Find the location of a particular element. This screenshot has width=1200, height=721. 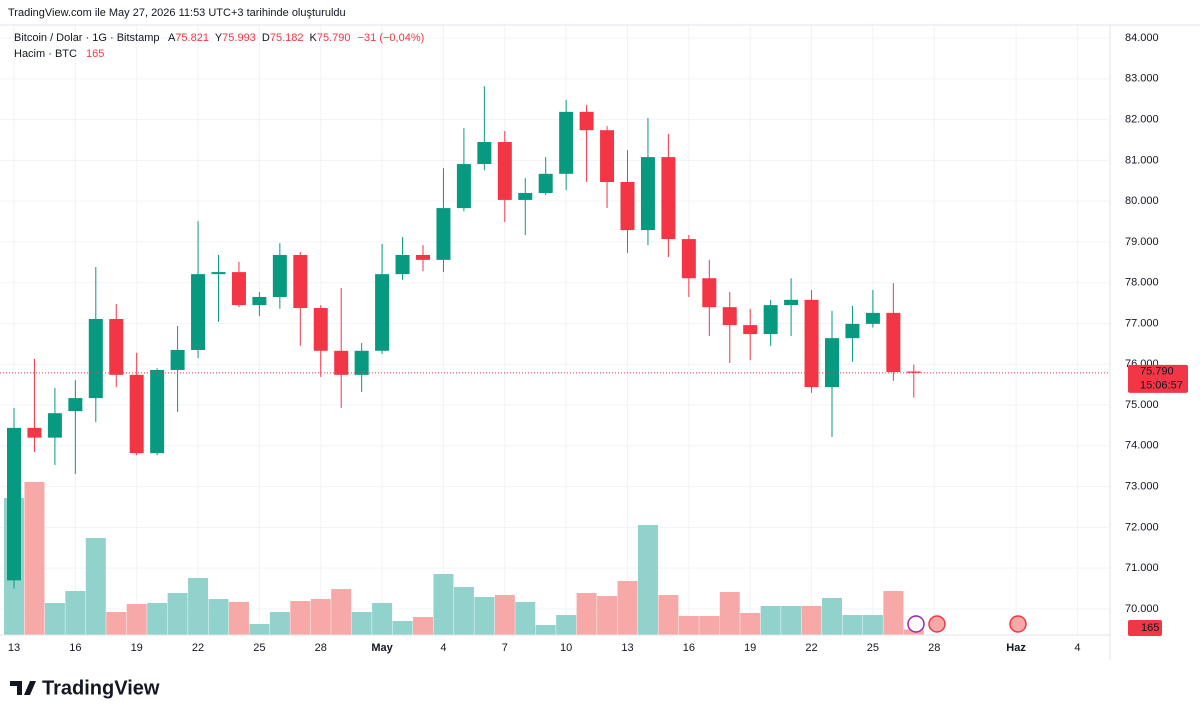

ohlc-key: Y is located at coordinates (219, 38).